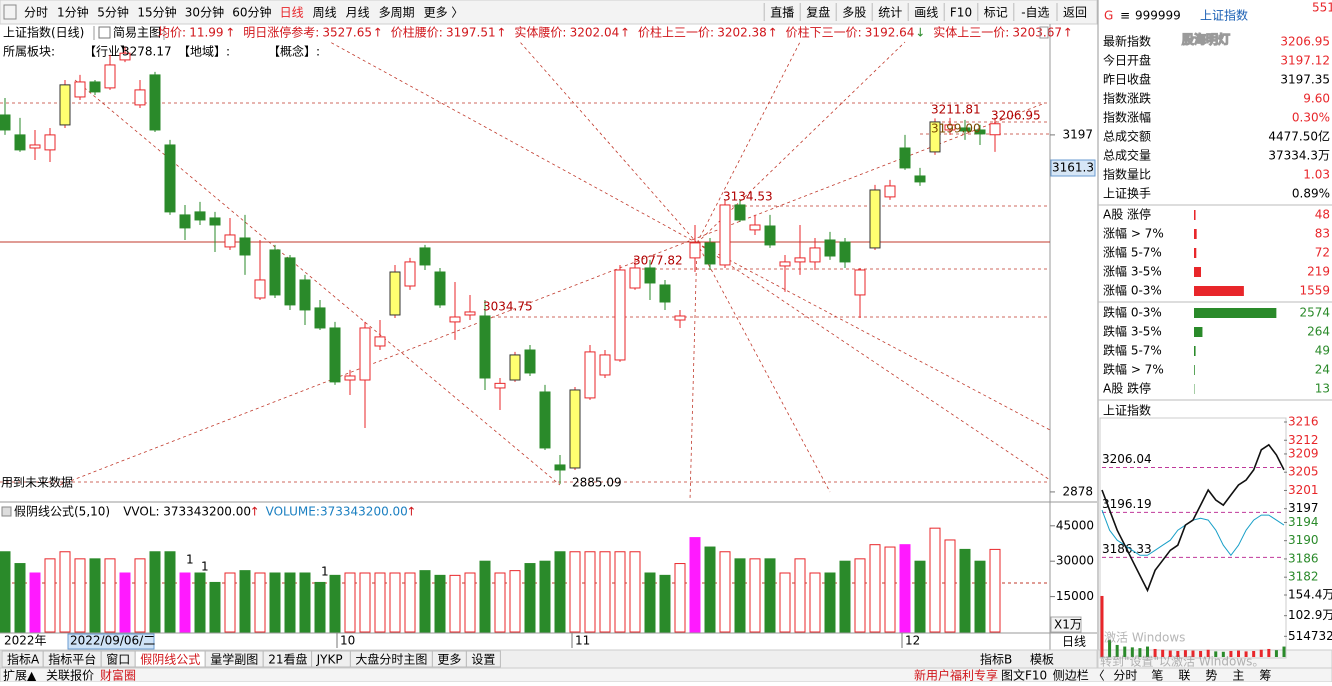 The height and width of the screenshot is (686, 1332). What do you see at coordinates (1075, 13) in the screenshot?
I see `toolbar-button: 返回` at bounding box center [1075, 13].